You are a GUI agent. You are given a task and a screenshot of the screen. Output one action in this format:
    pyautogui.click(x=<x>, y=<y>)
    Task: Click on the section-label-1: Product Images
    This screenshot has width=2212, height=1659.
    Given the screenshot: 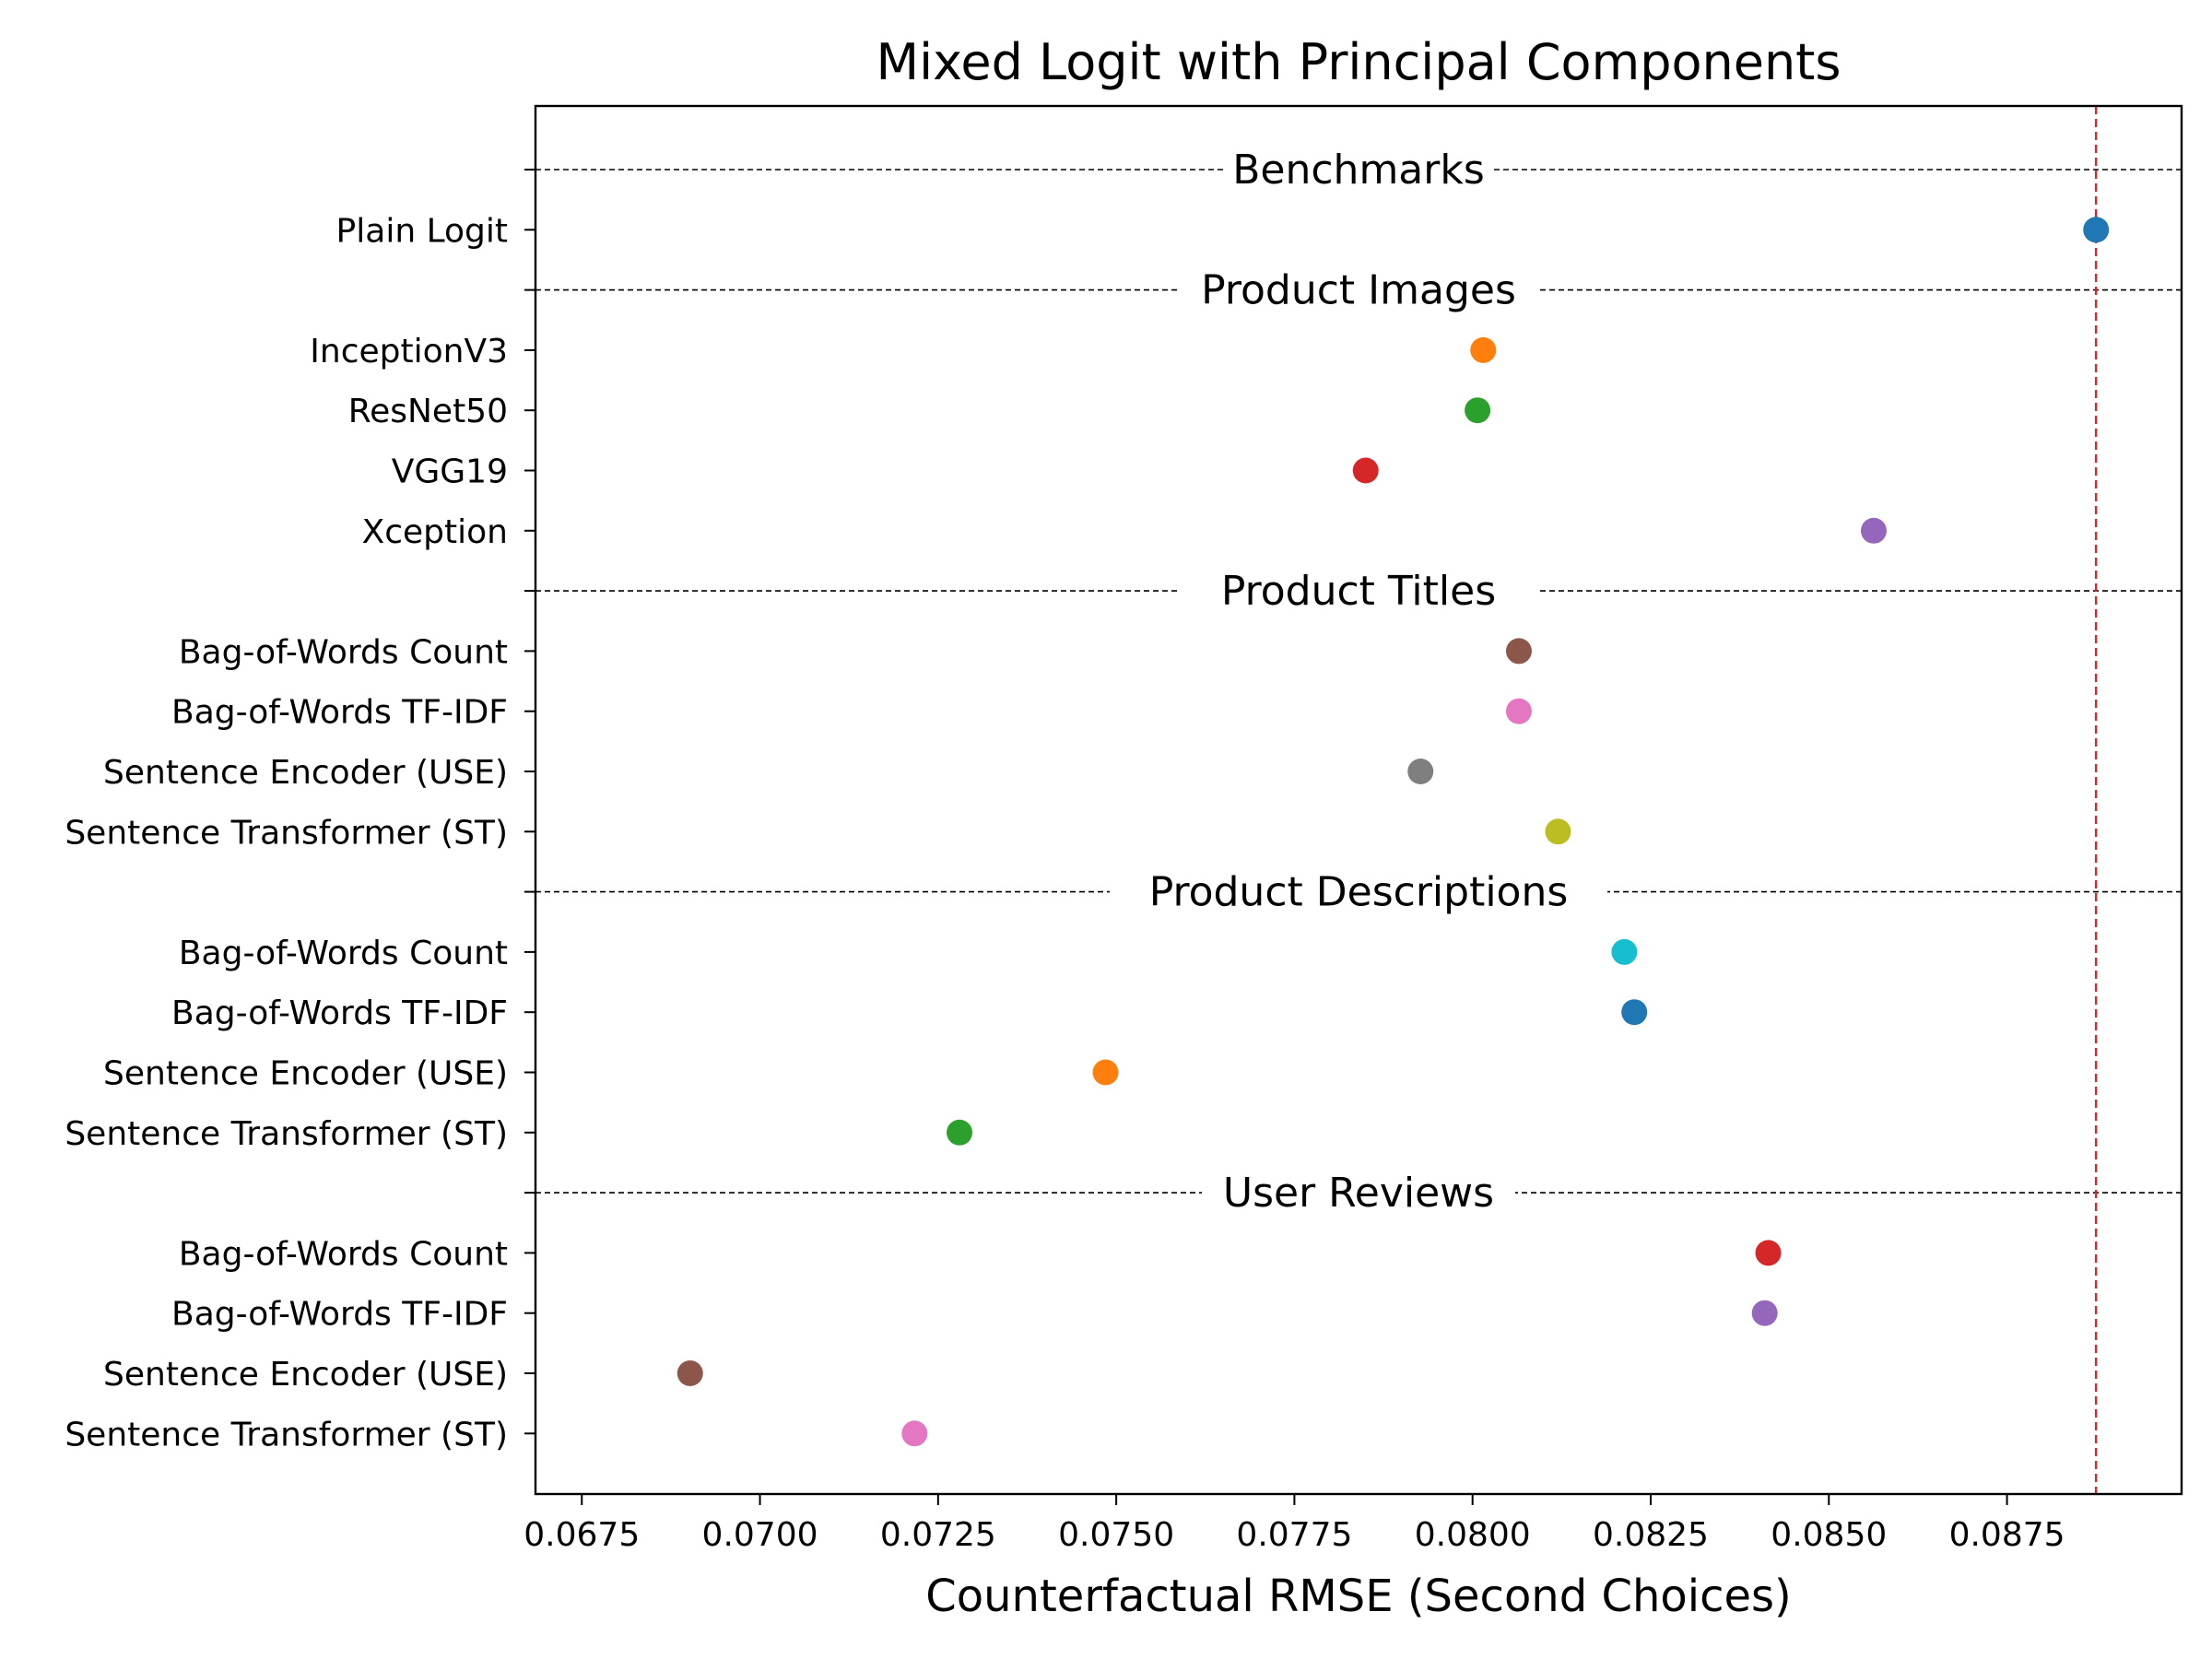 What is the action you would take?
    pyautogui.click(x=1358, y=290)
    